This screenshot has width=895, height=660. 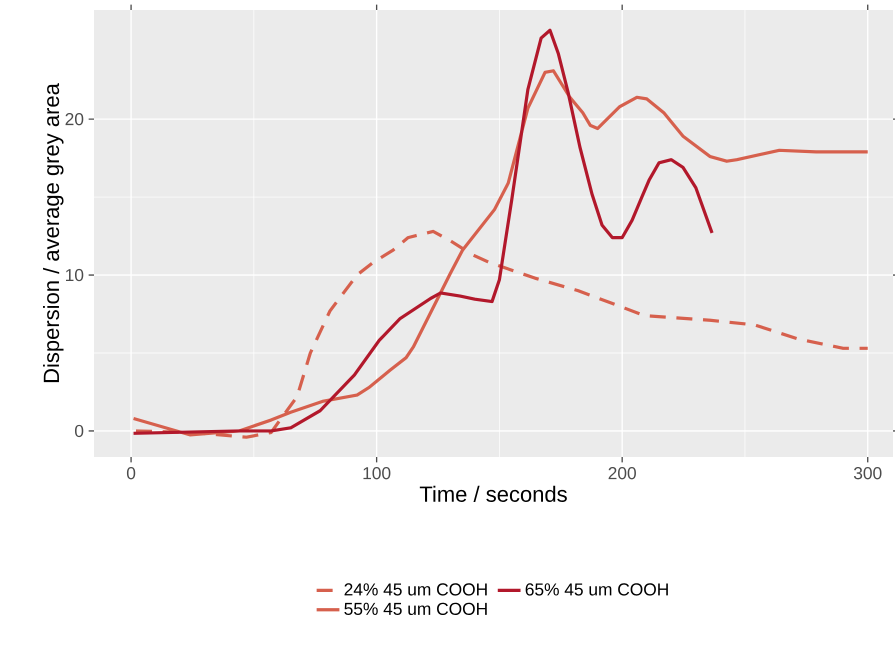 I want to click on y-tick-label: 10, so click(x=75, y=275).